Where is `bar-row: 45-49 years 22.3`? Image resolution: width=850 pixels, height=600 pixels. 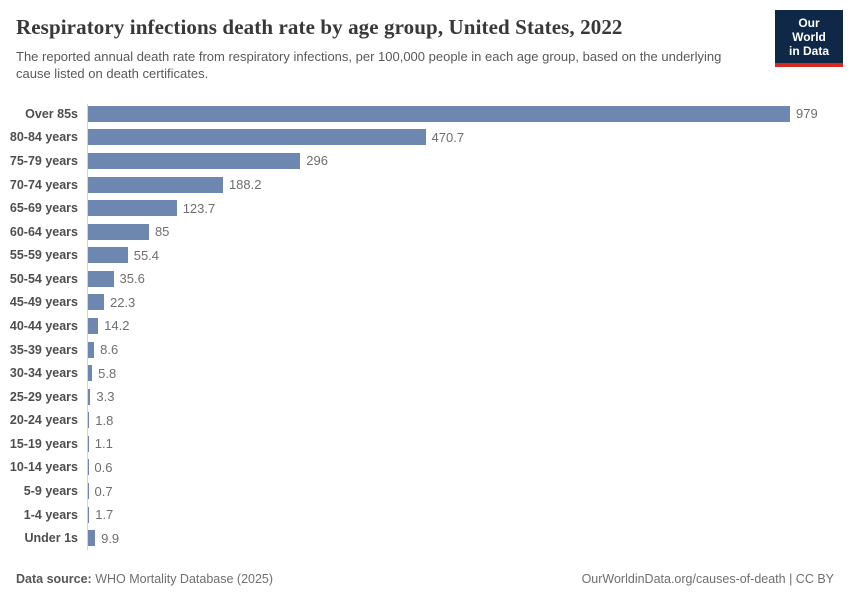 bar-row: 45-49 years 22.3 is located at coordinates (425, 303).